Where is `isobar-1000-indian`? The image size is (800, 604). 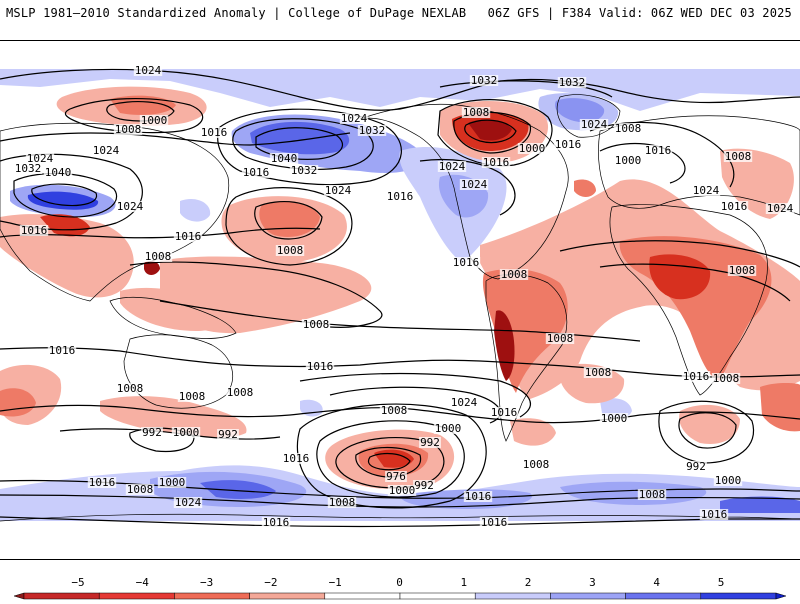
isobar-1000-indian is located at coordinates (706, 432).